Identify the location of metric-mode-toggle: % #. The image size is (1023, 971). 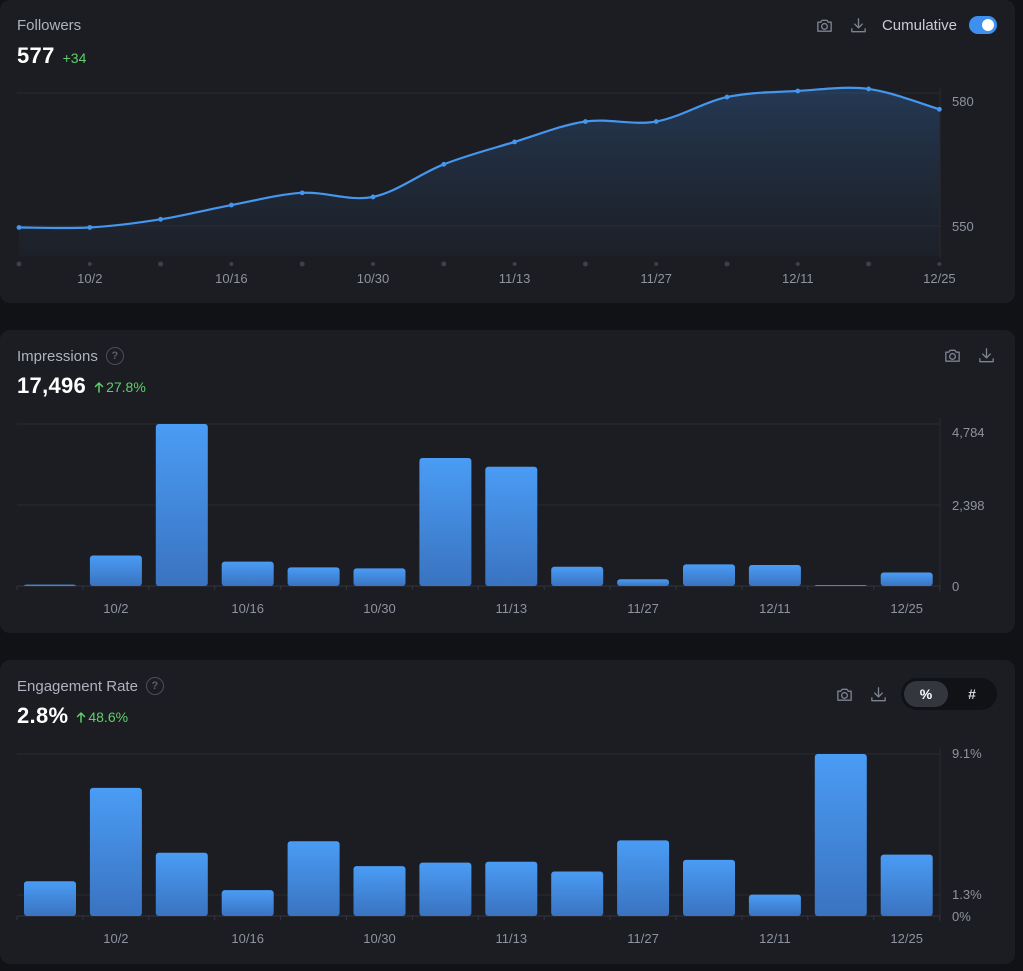
(949, 694).